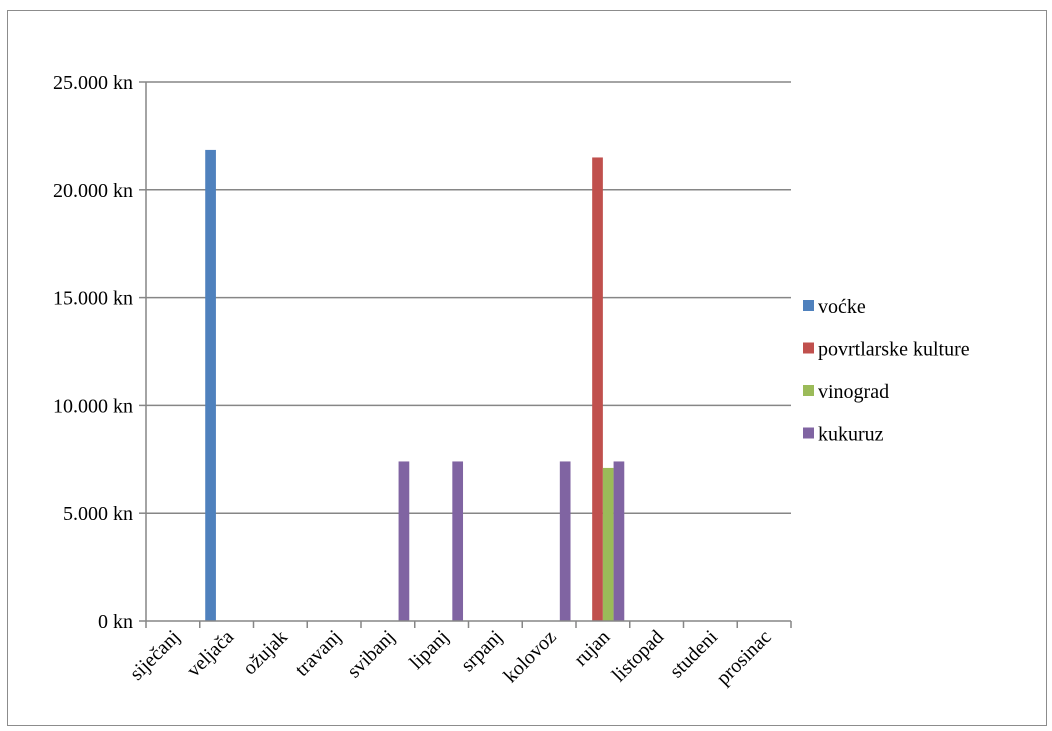  Describe the element at coordinates (318, 653) in the screenshot. I see `x-tick-label: travanj` at that location.